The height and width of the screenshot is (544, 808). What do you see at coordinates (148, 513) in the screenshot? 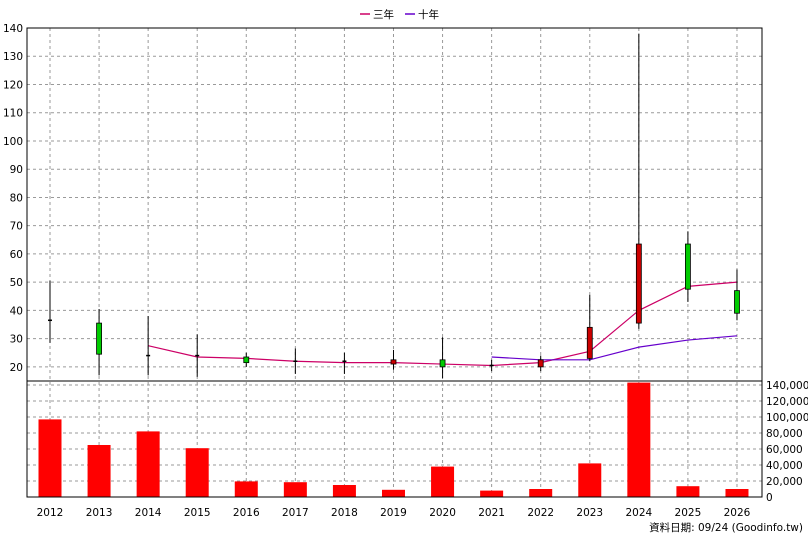
I see `x-tick-label: 2014` at bounding box center [148, 513].